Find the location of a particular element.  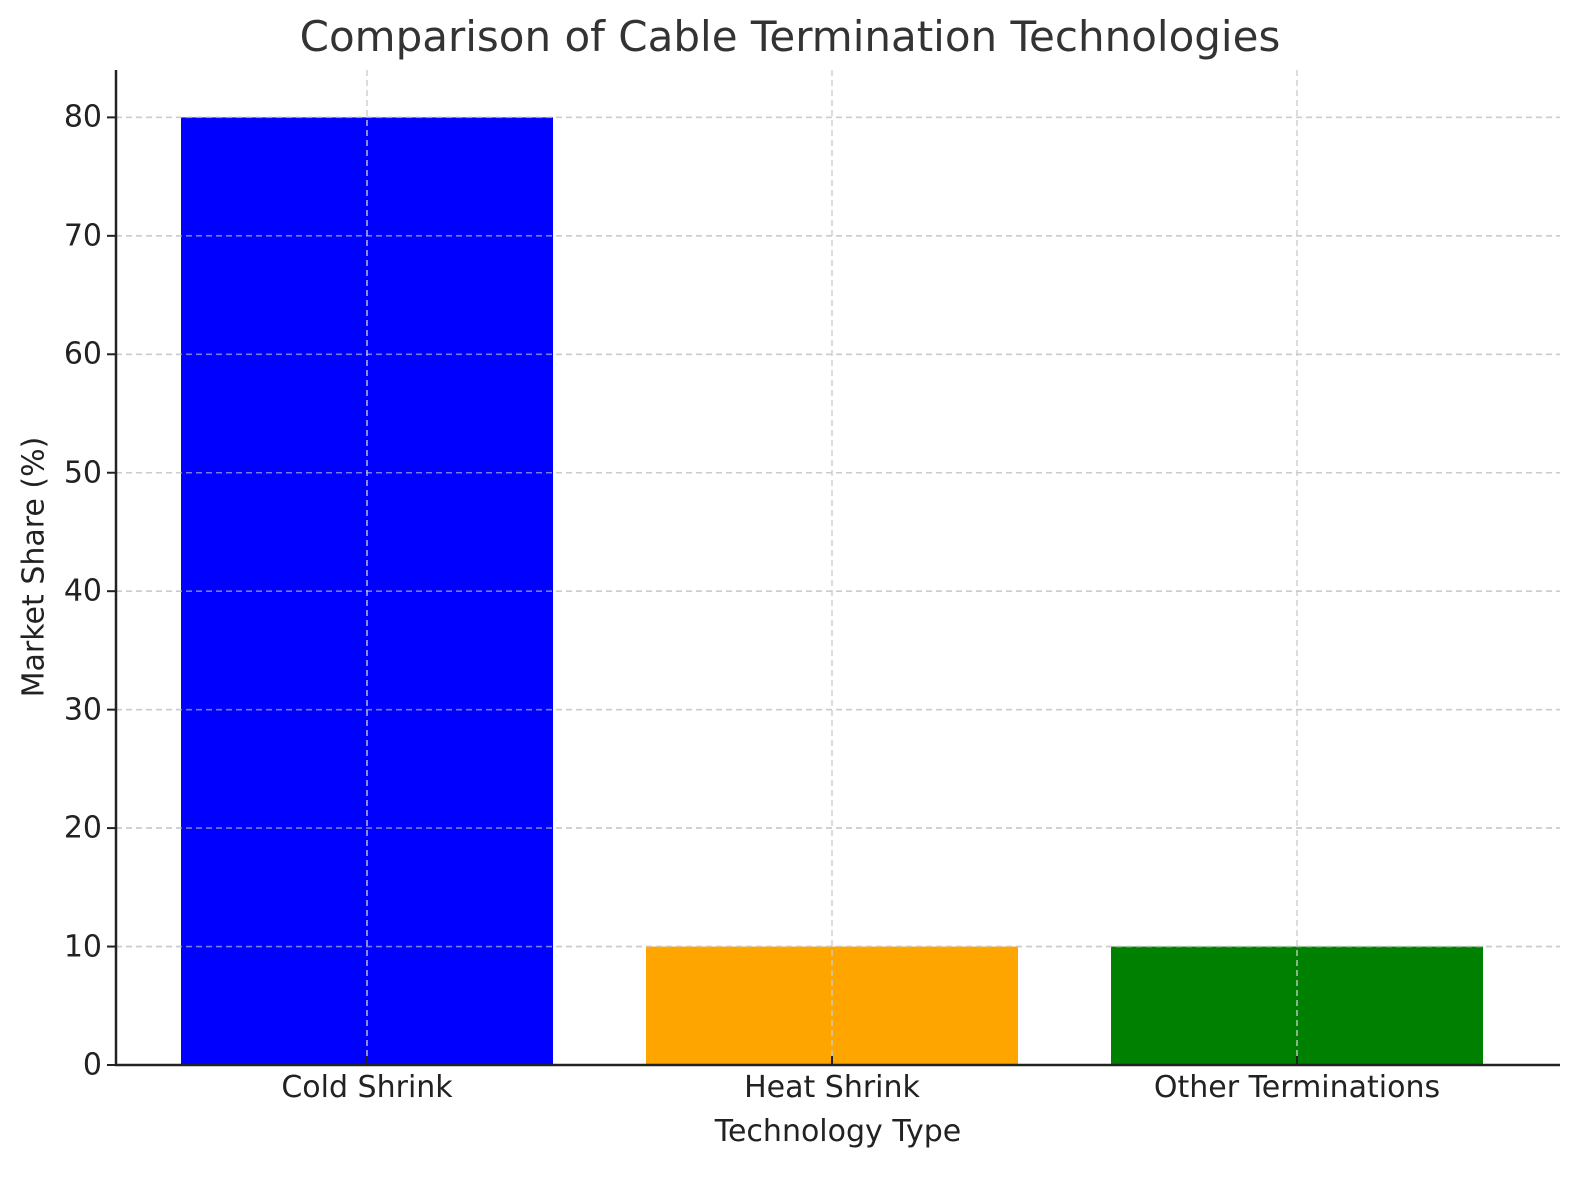

x-tick-label: Heat Shrink is located at coordinates (832, 1087).